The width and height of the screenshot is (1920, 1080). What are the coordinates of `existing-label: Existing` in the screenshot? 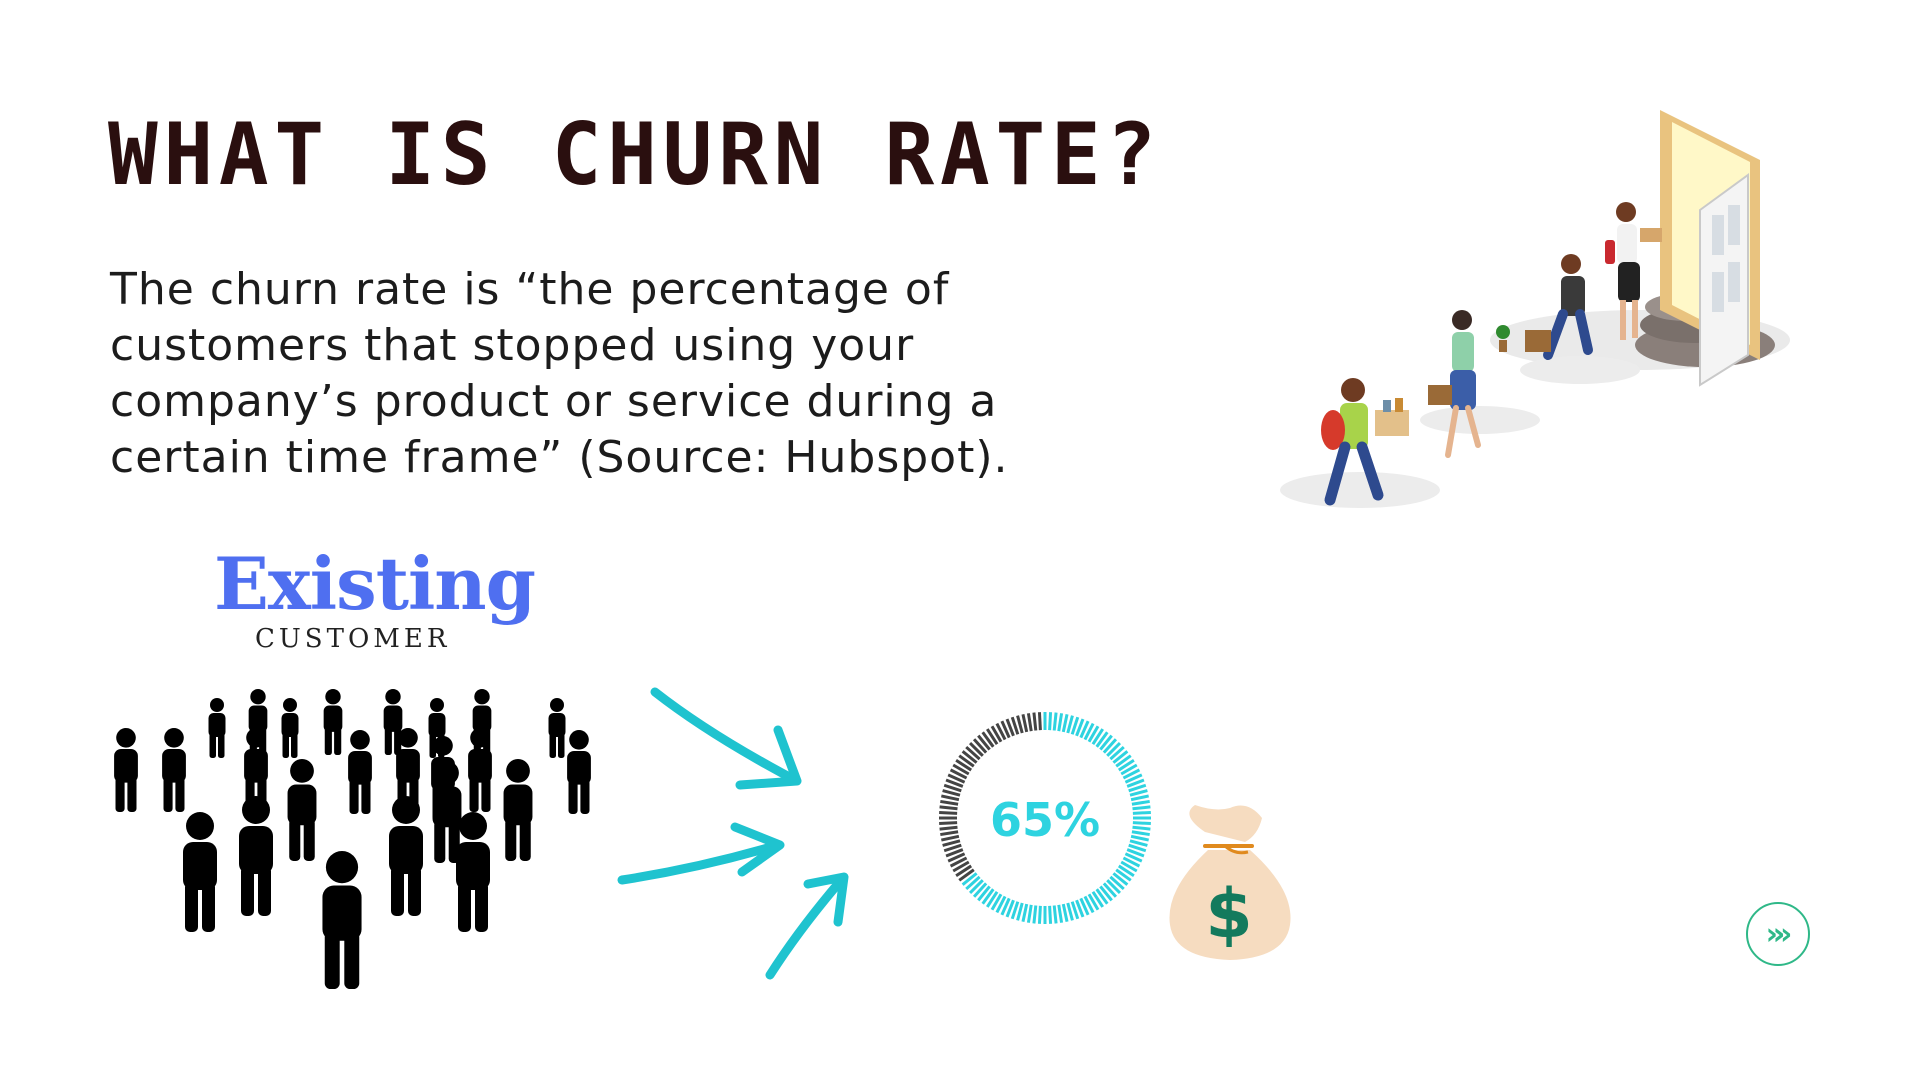 It's located at (375, 583).